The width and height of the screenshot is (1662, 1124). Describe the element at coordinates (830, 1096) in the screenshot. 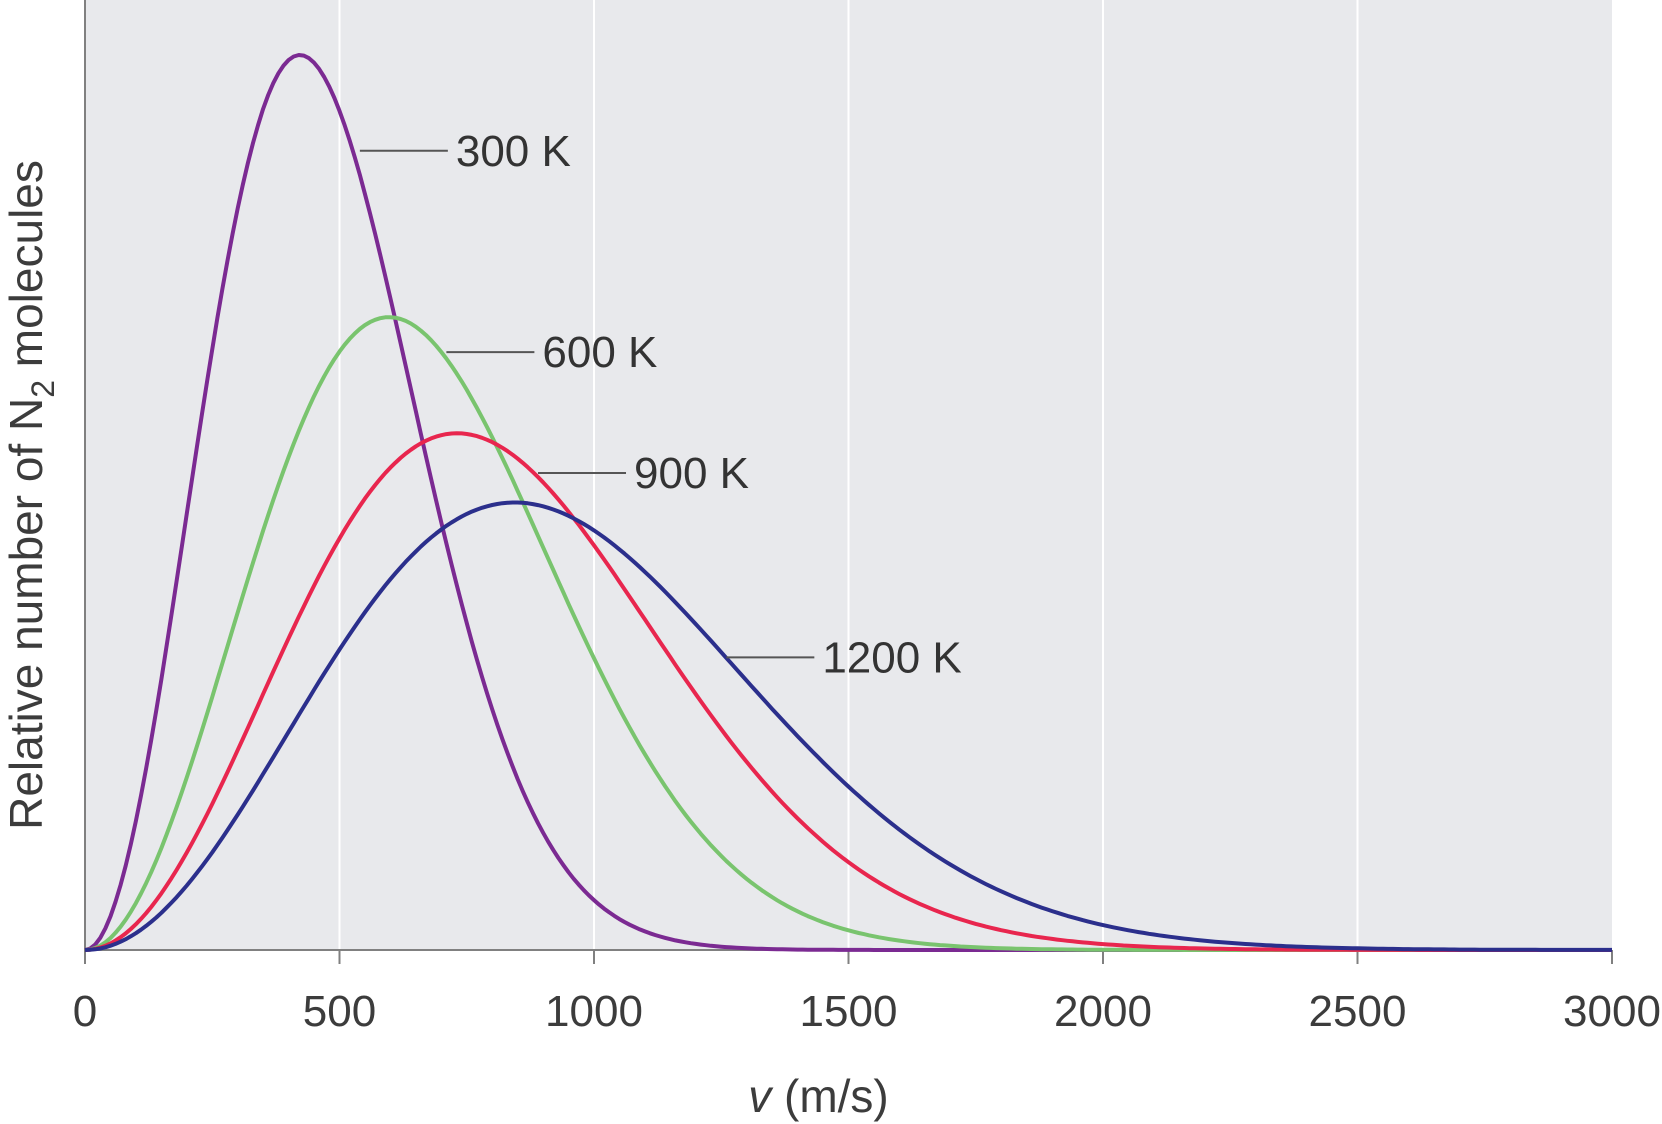

I see `x-axis-label-unit: (m/s)` at that location.